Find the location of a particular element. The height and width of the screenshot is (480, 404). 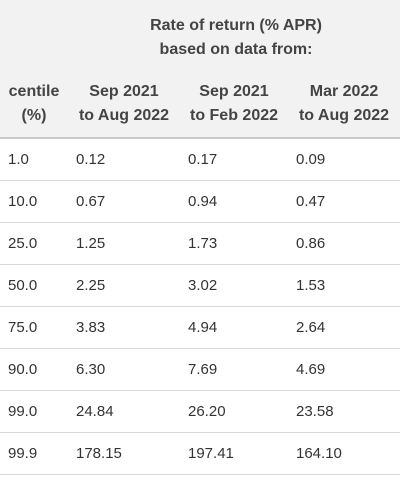

value-cell: 0.12 is located at coordinates (91, 159).